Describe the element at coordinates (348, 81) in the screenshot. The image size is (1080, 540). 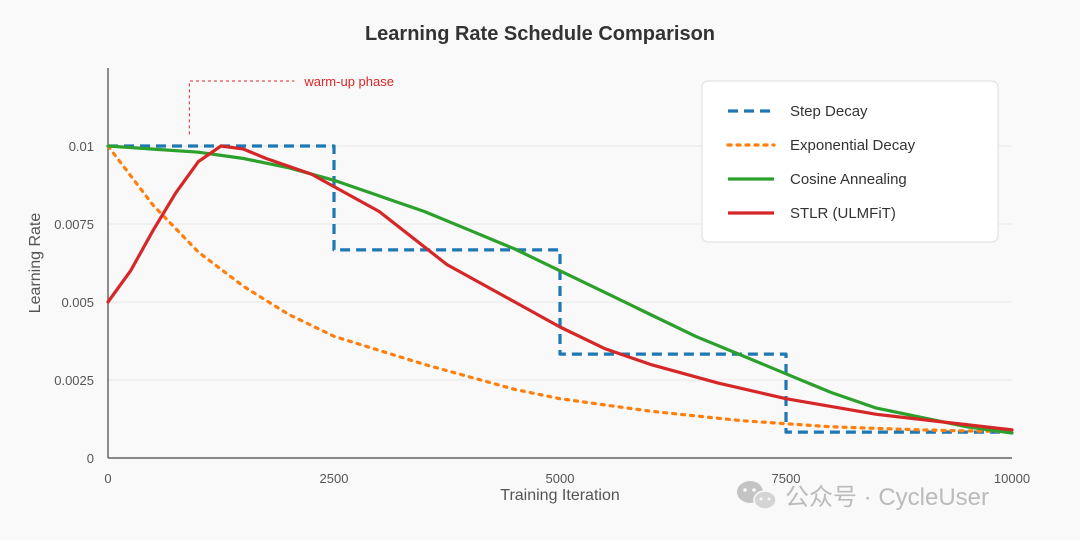
I see `annotation-text: warm-up phase` at that location.